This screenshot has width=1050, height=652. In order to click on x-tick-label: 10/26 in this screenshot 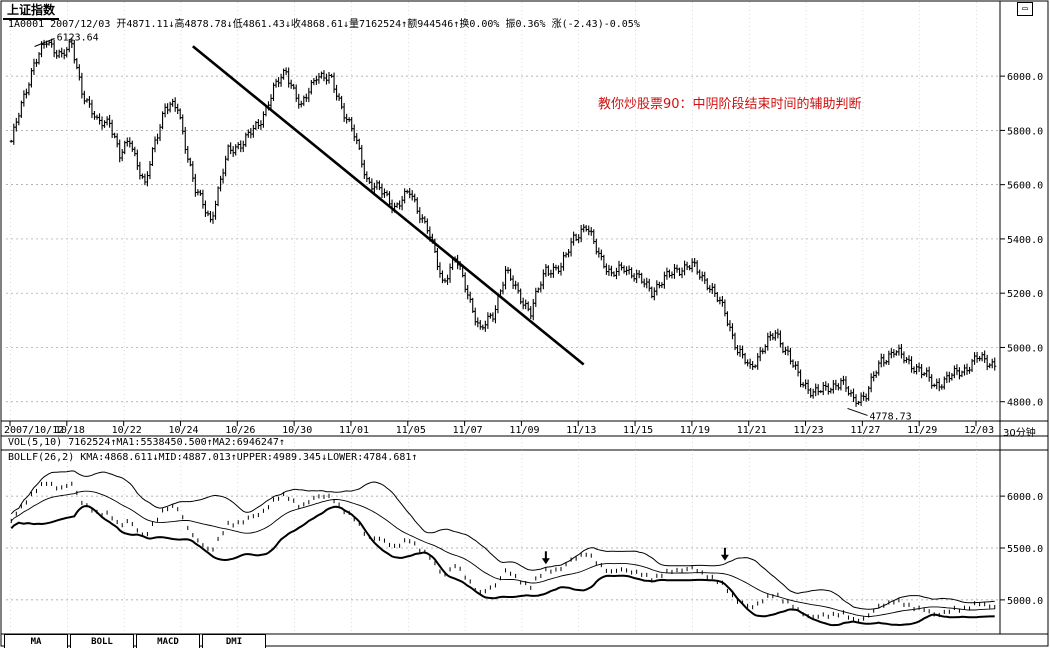, I will do `click(240, 430)`.